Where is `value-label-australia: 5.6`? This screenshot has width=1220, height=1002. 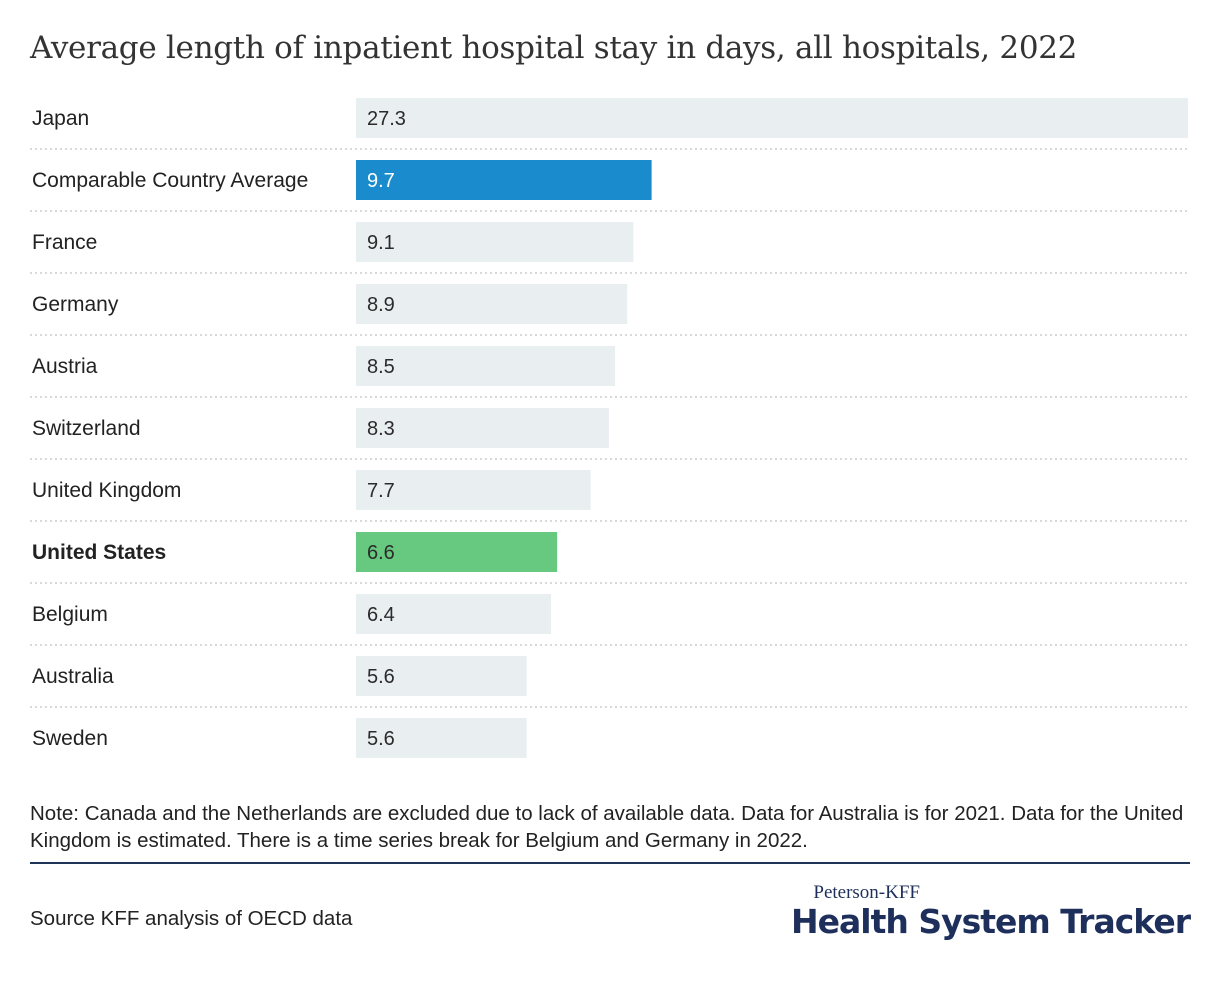 value-label-australia: 5.6 is located at coordinates (381, 677).